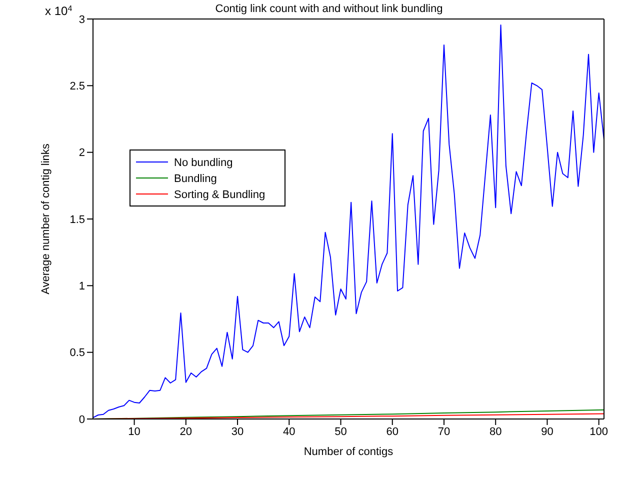  What do you see at coordinates (81, 20) in the screenshot?
I see `y-tick-label: 3` at bounding box center [81, 20].